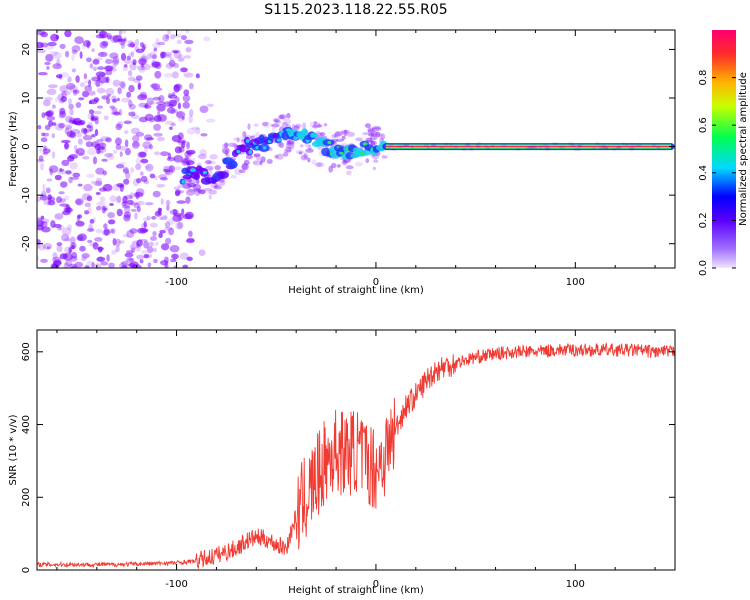 The height and width of the screenshot is (600, 750). Describe the element at coordinates (26, 146) in the screenshot. I see `spectrogram-y-tick-label: 0` at that location.